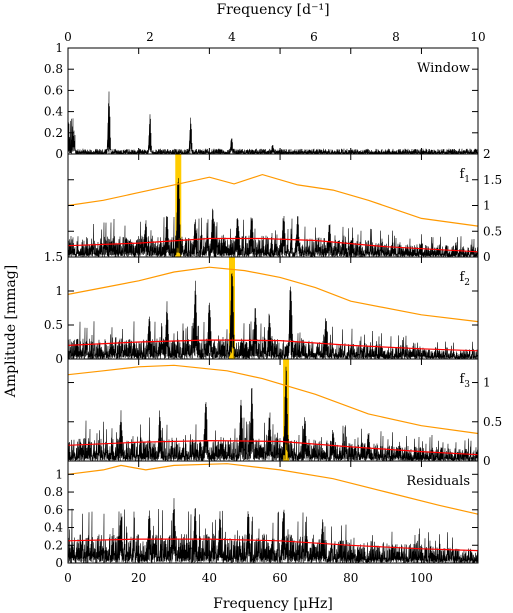 This screenshot has width=513, height=613. I want to click on panel-label: f2, so click(464, 279).